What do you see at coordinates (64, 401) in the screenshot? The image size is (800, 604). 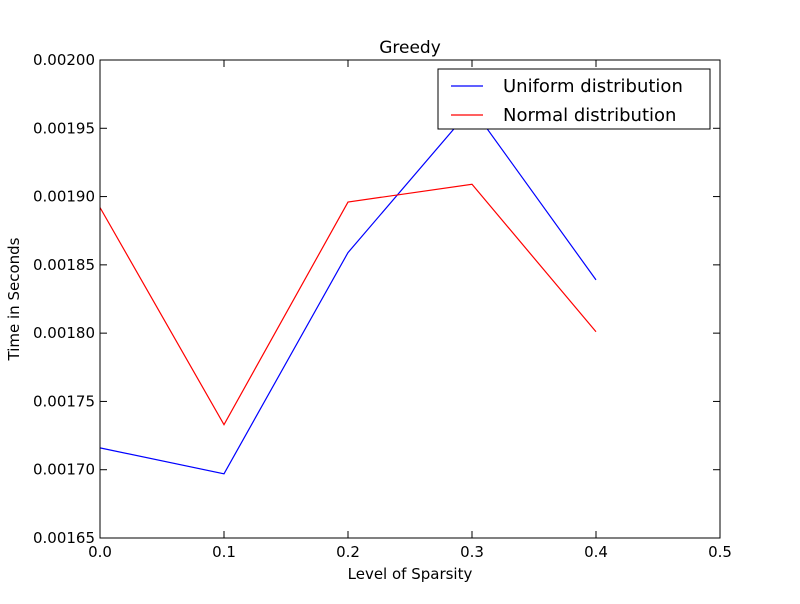 I see `y-tick-label: 0.00175` at bounding box center [64, 401].